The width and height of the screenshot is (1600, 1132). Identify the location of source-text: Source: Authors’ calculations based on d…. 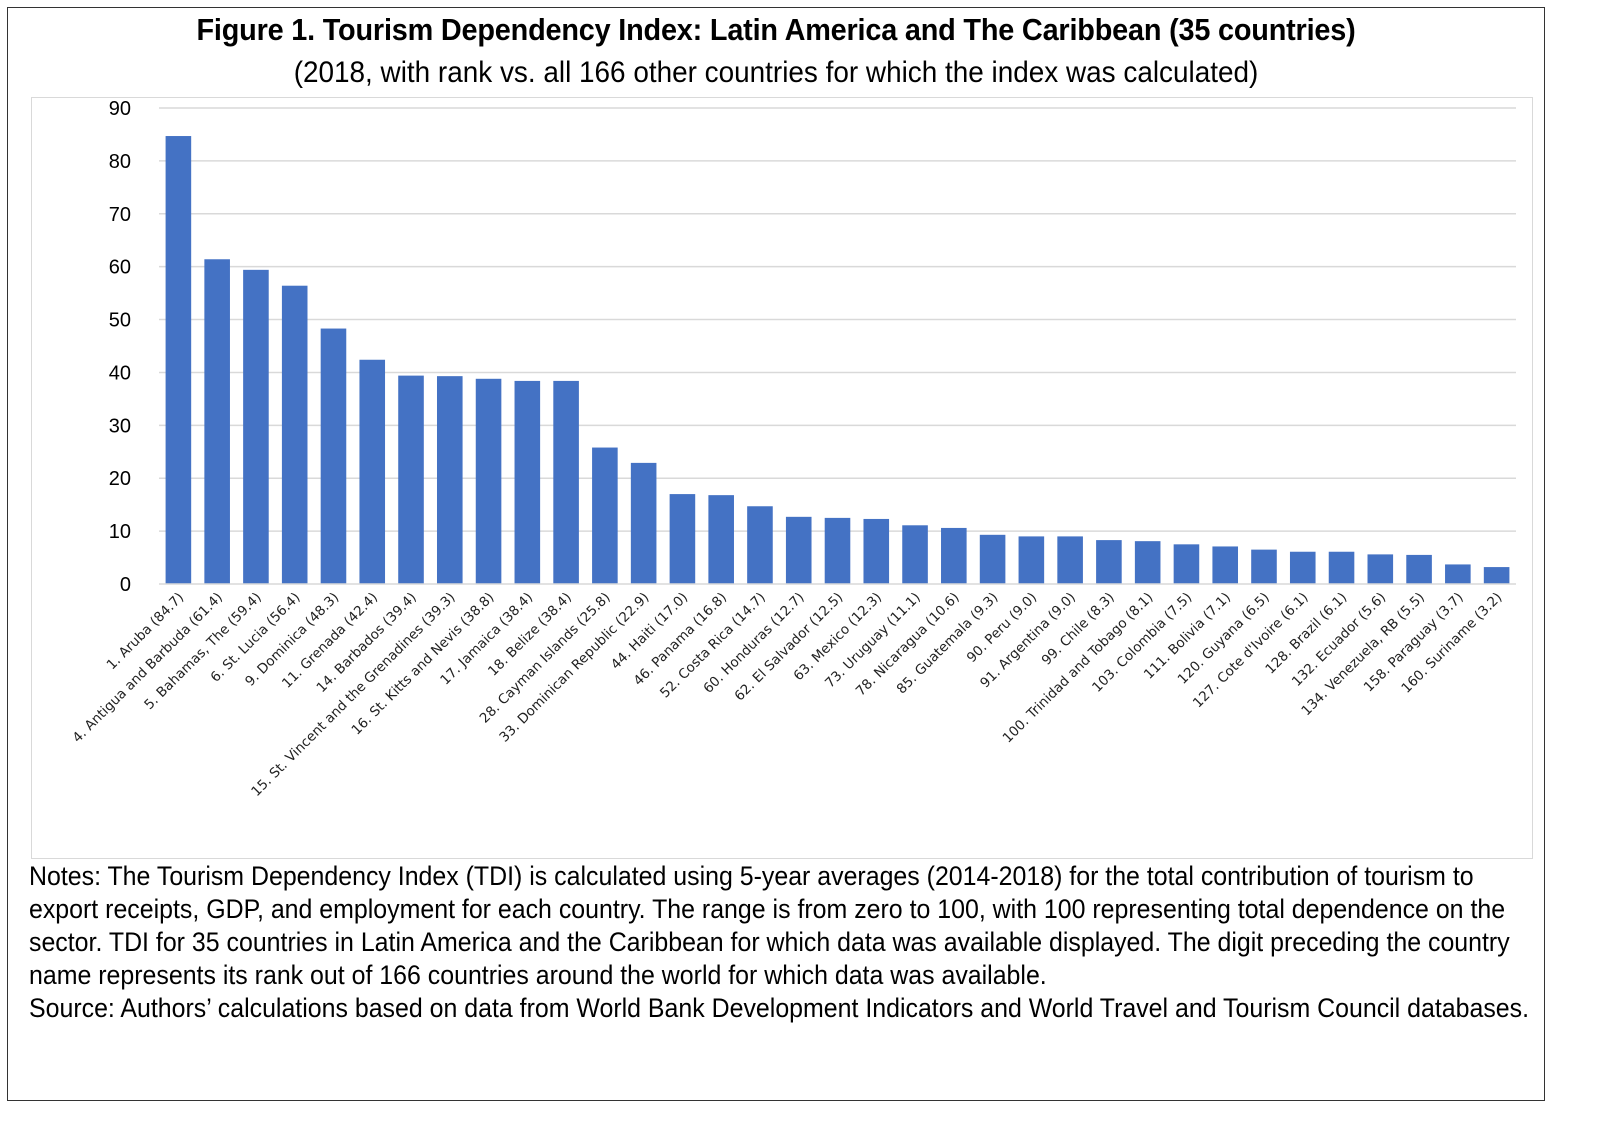
(779, 1008).